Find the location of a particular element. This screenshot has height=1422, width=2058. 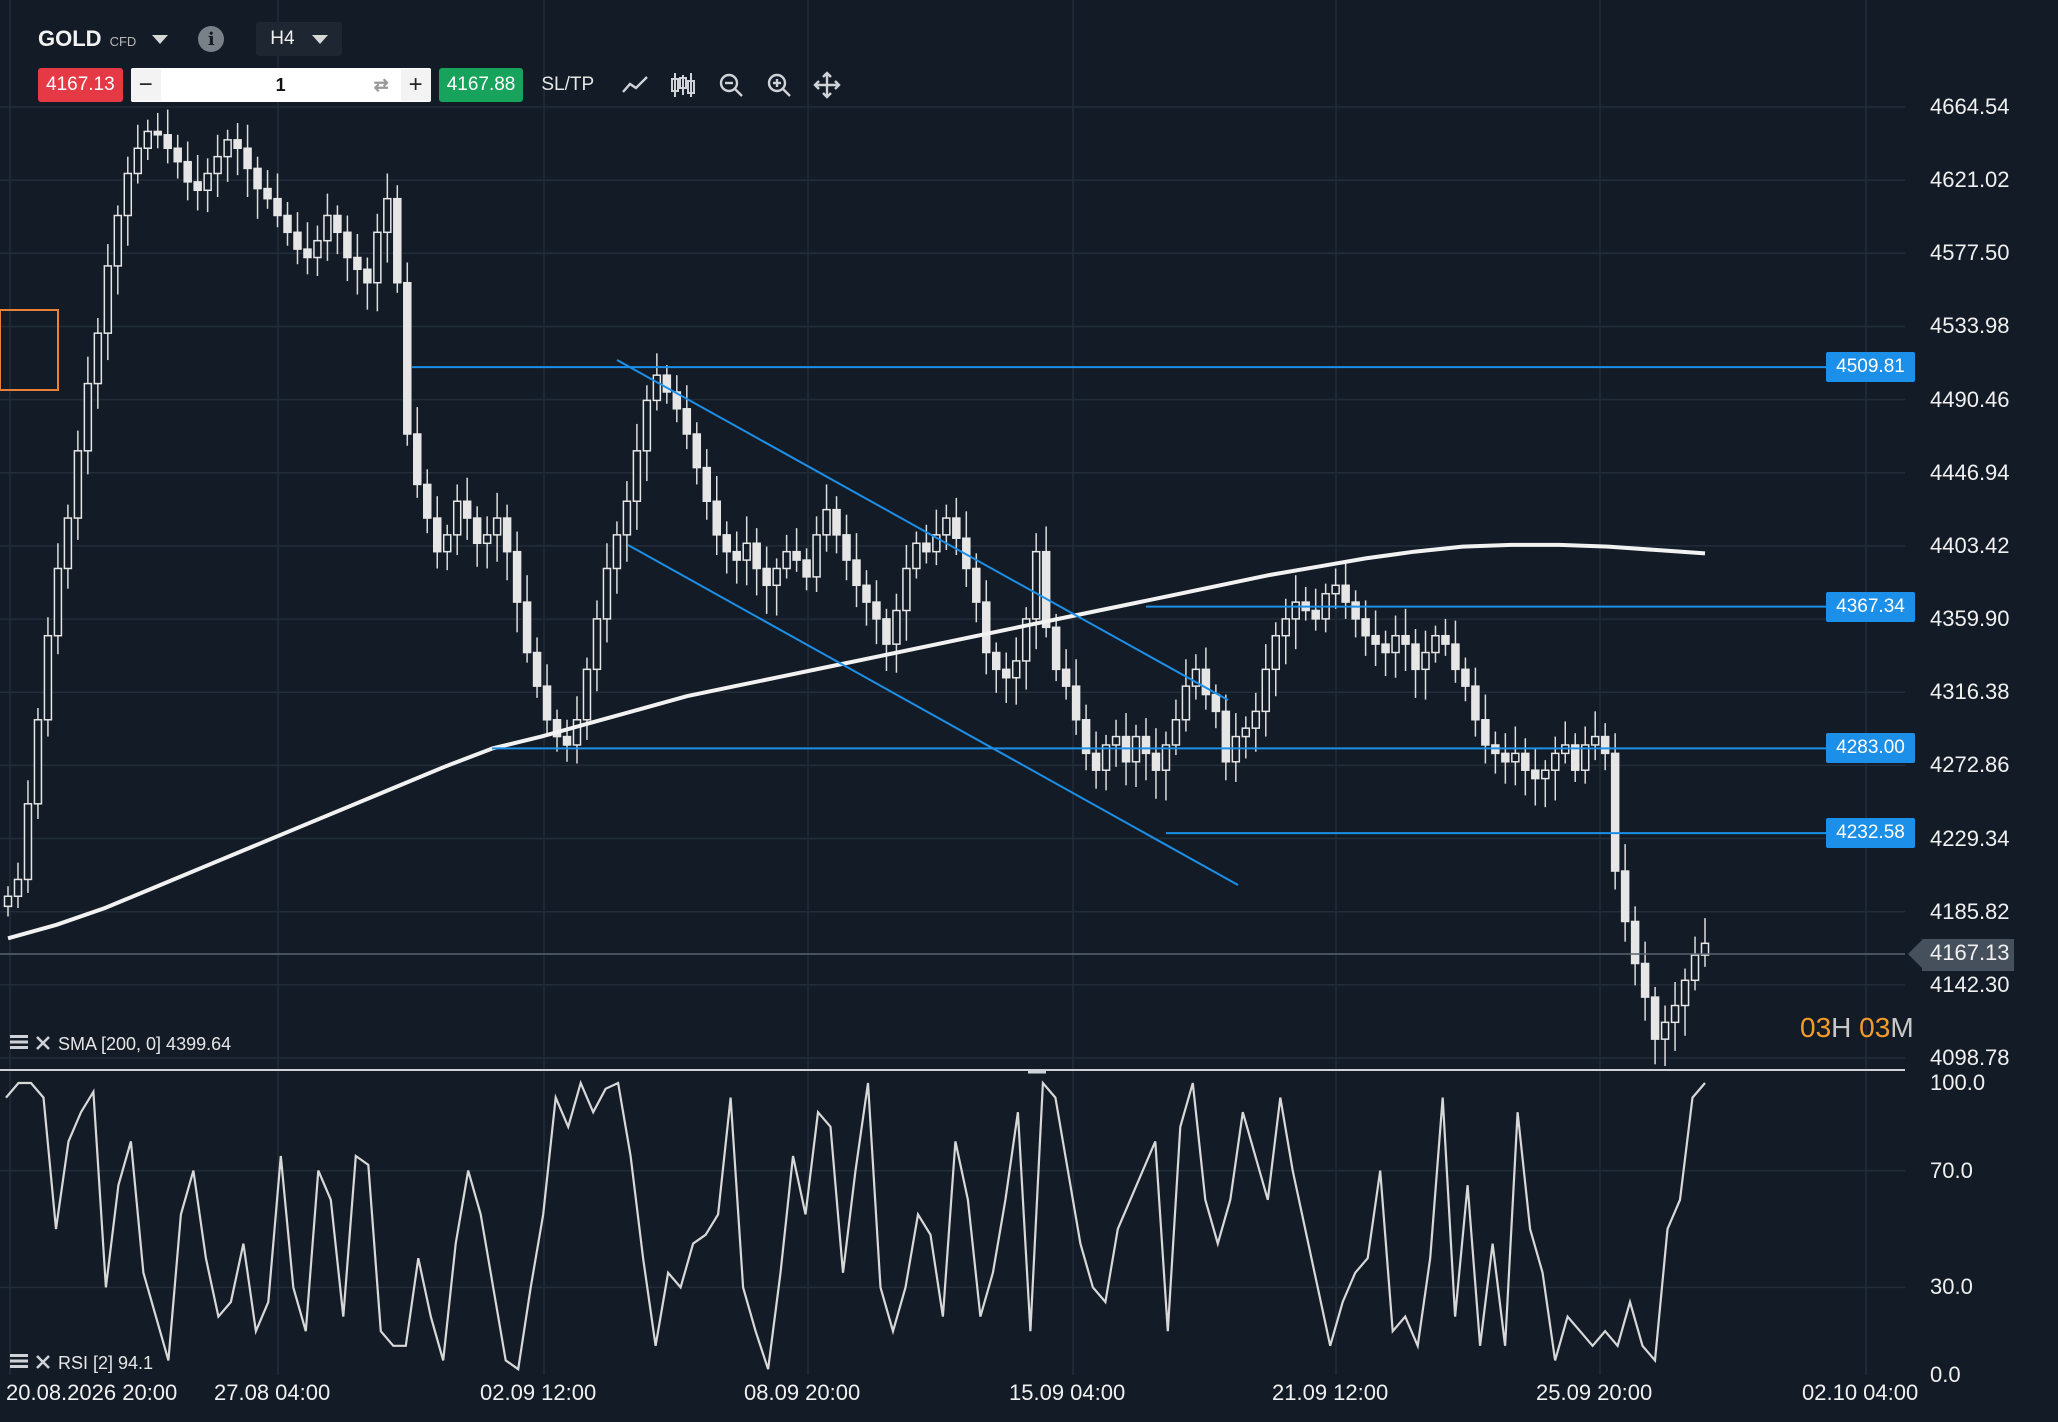

sma-label: SMA [200, 0] 4399.64 is located at coordinates (145, 1044).